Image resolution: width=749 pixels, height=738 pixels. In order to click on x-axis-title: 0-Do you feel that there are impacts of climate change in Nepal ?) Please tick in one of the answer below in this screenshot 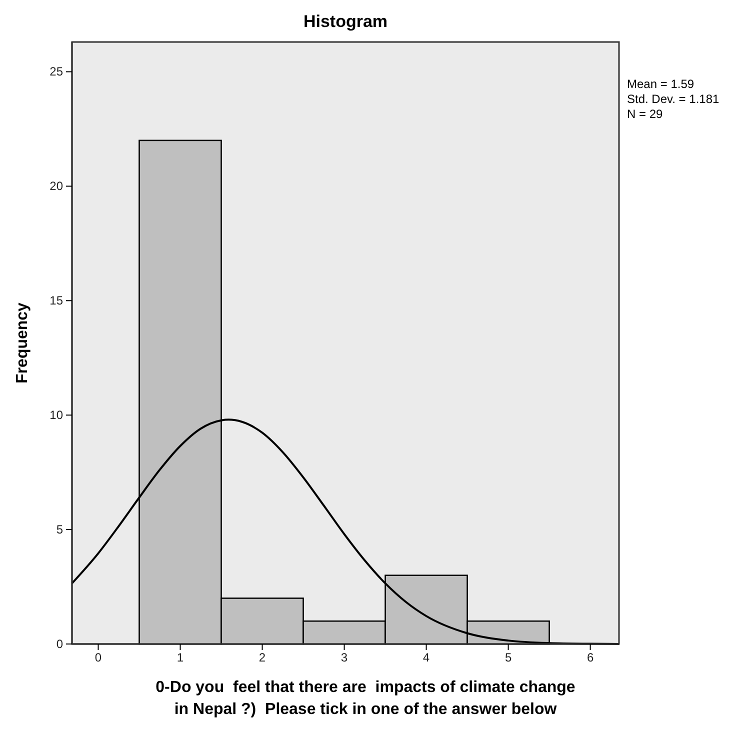, I will do `click(366, 698)`.